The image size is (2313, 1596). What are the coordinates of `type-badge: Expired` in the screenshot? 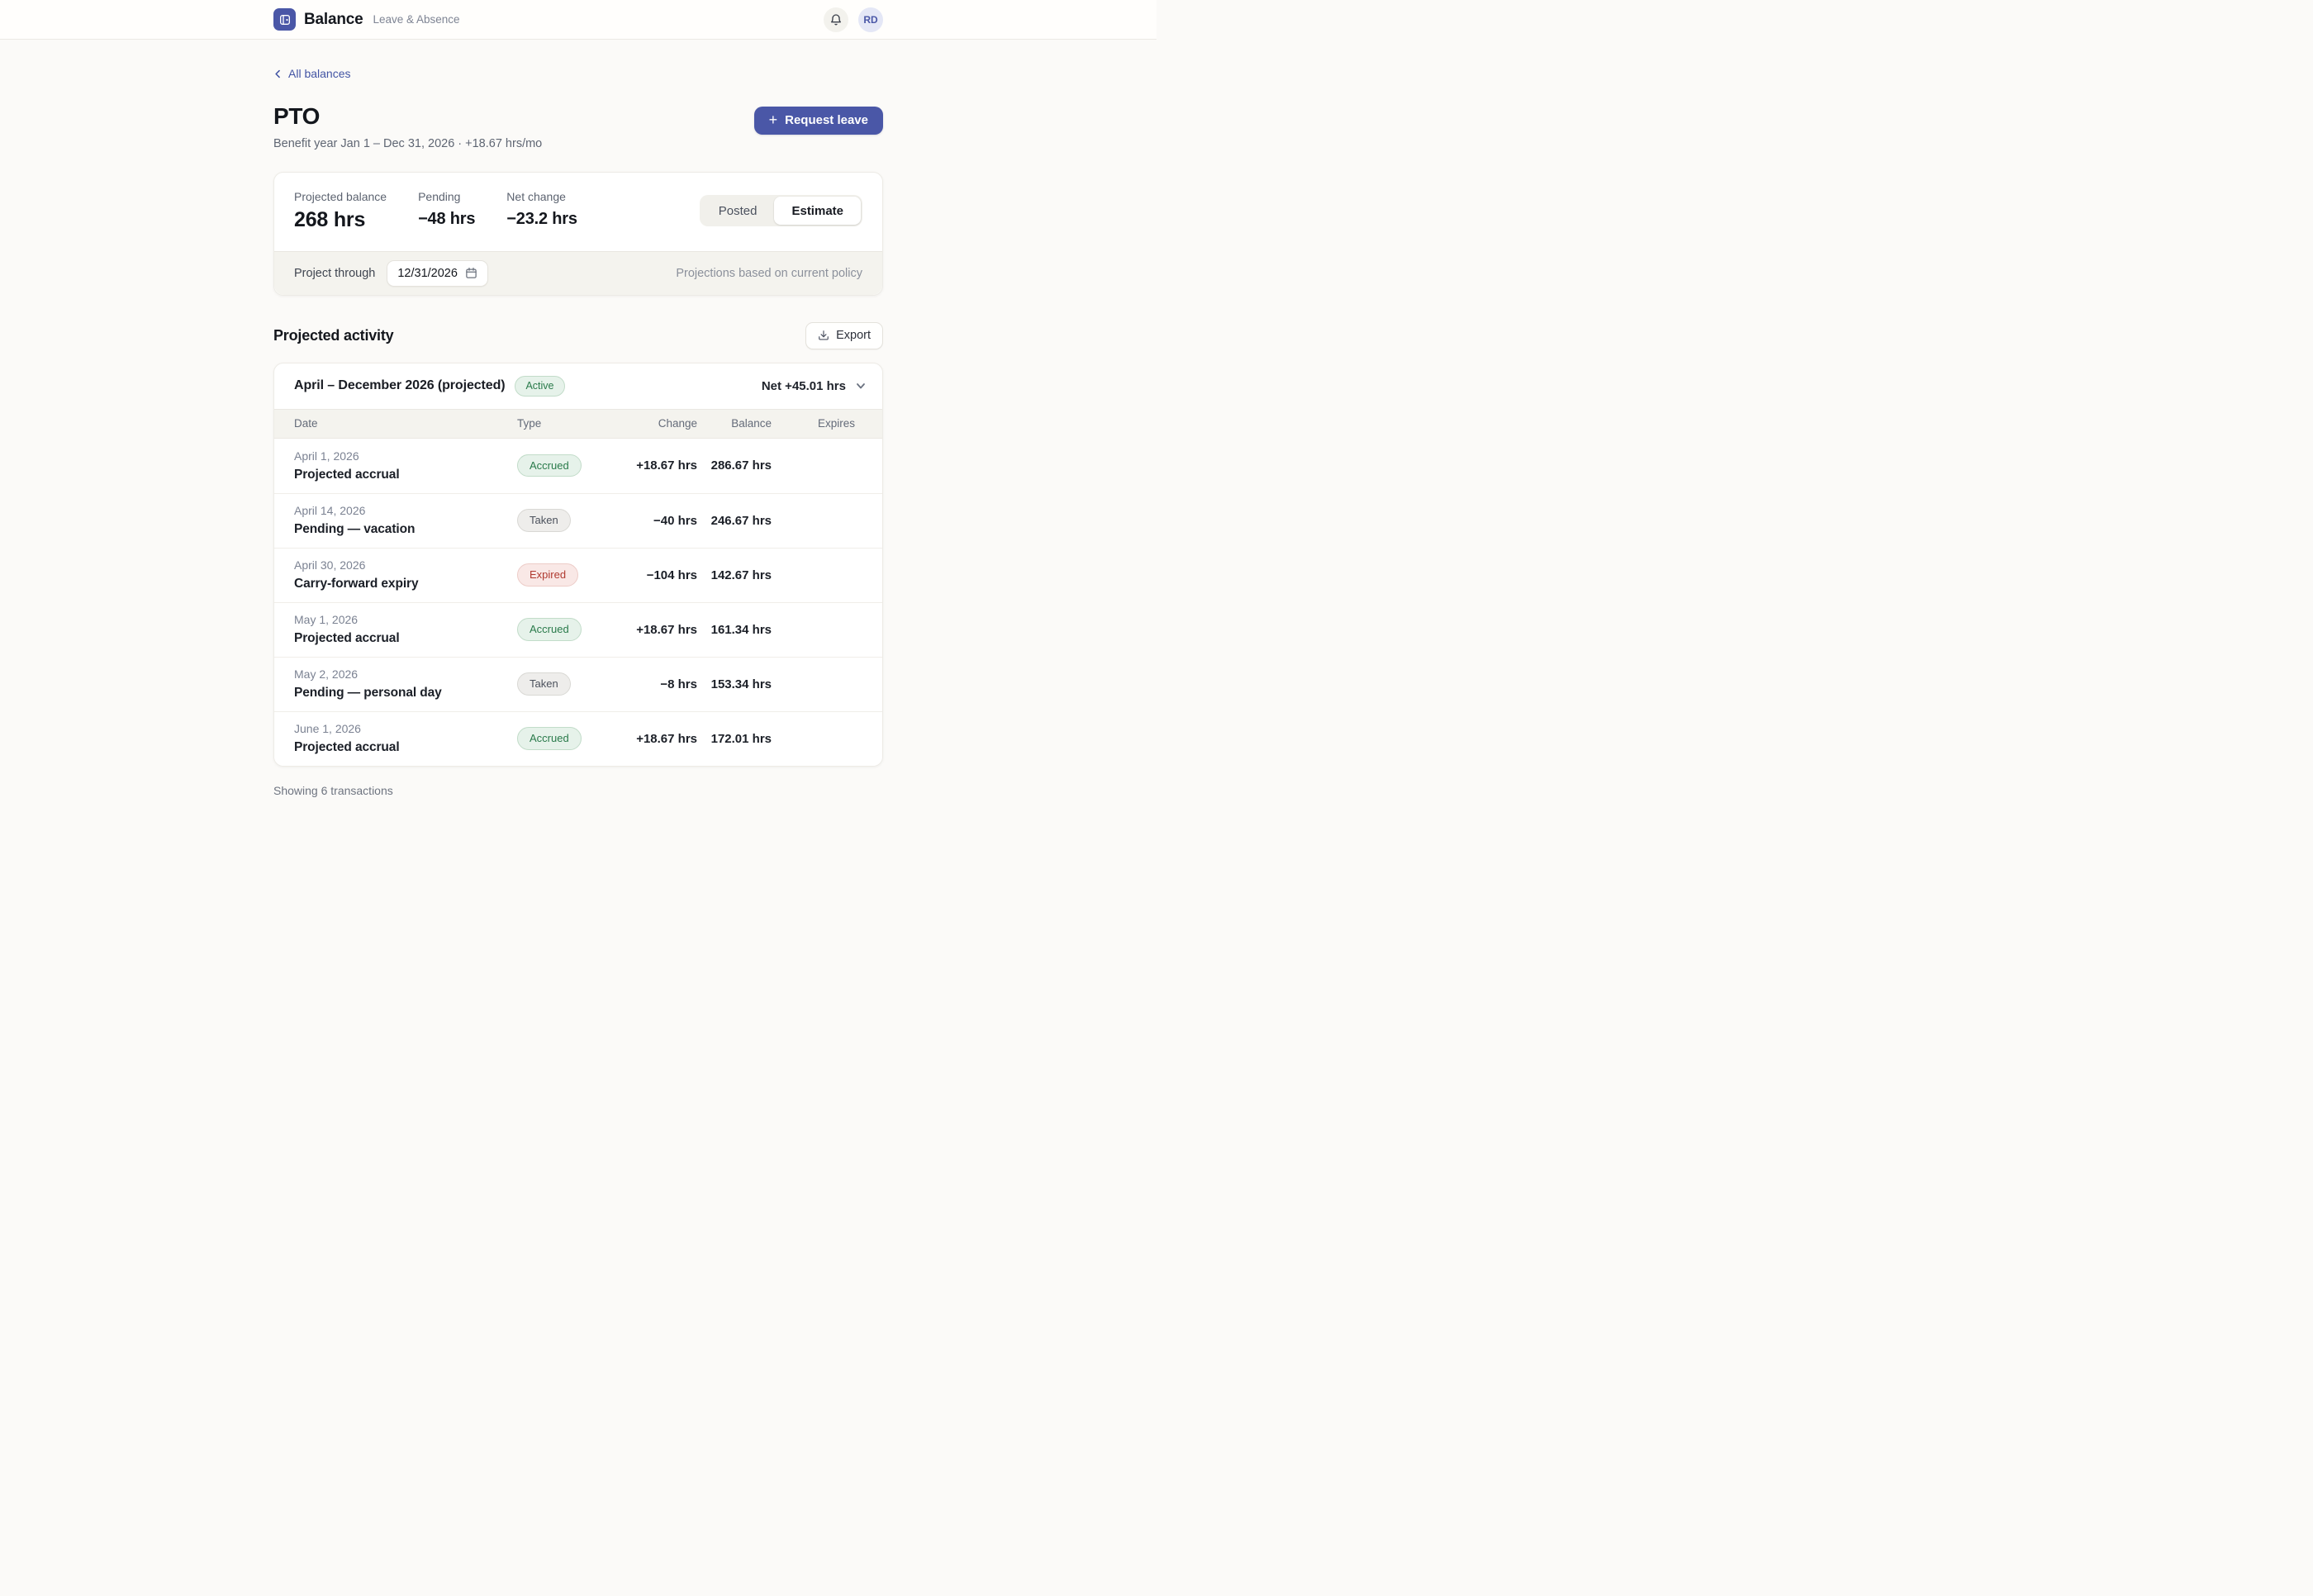 It's located at (548, 575).